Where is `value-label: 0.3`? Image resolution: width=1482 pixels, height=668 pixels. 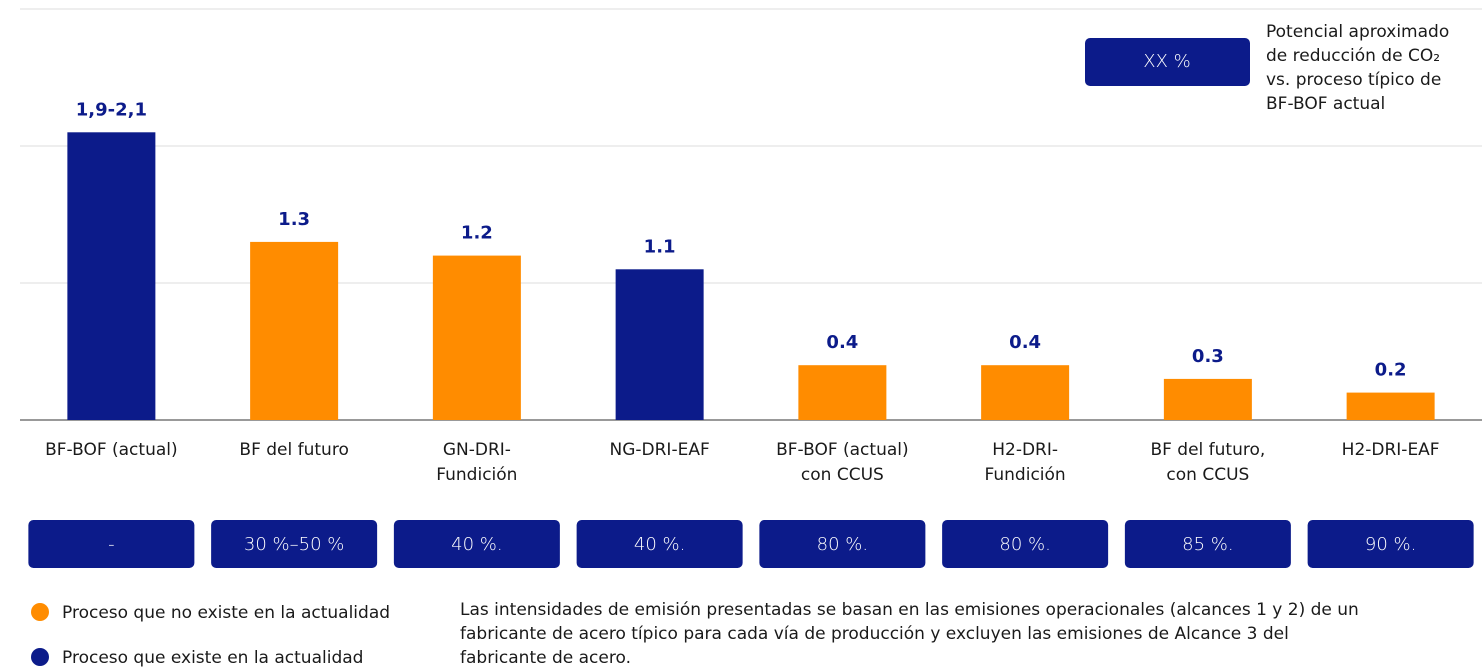
value-label: 0.3 is located at coordinates (1208, 356).